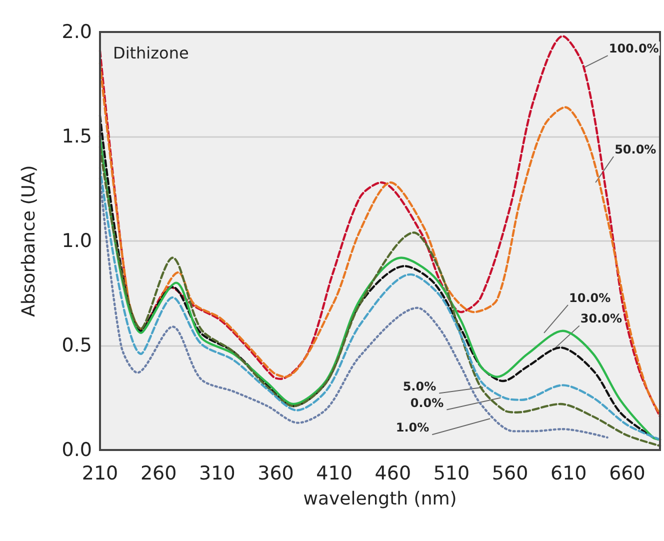  What do you see at coordinates (77, 450) in the screenshot?
I see `y-tick-label: 0.0` at bounding box center [77, 450].